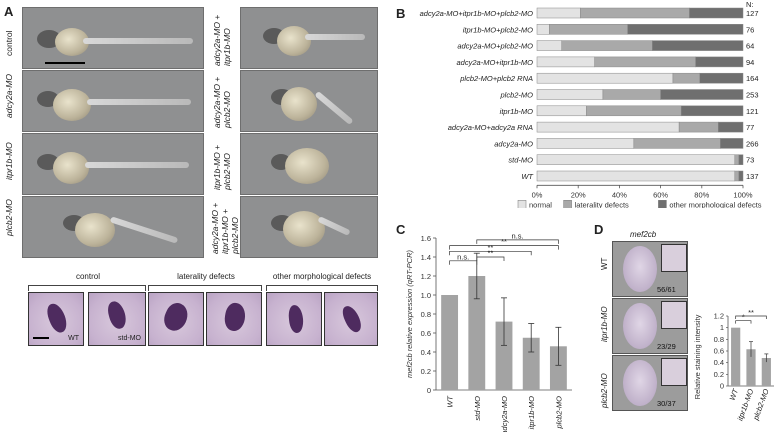 This screenshot has height=433, width=778. What do you see at coordinates (604, 324) in the screenshot?
I see `ish-row-label-itpr1b: itpr1b-MO` at bounding box center [604, 324].